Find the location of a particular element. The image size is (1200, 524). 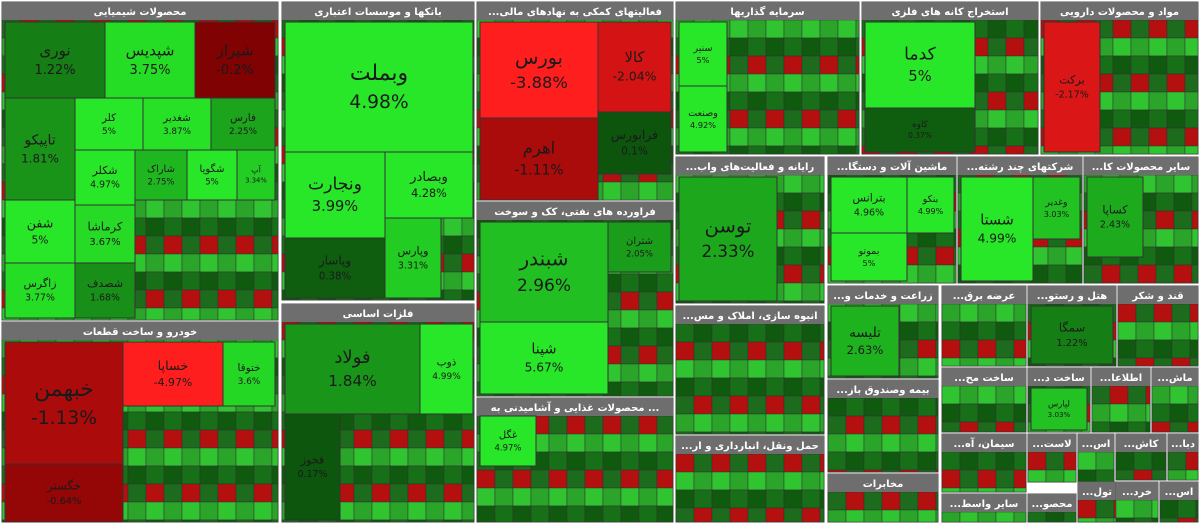

tile-name: شپدیس is located at coordinates (150, 50).